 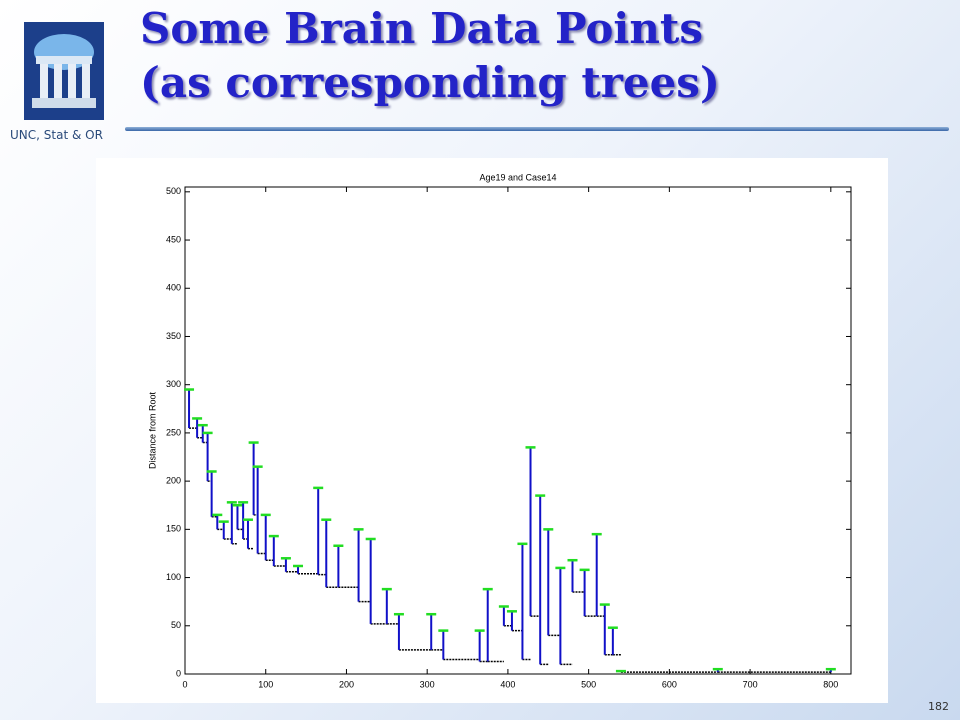 I want to click on x-tick-label: 400, so click(x=507, y=684).